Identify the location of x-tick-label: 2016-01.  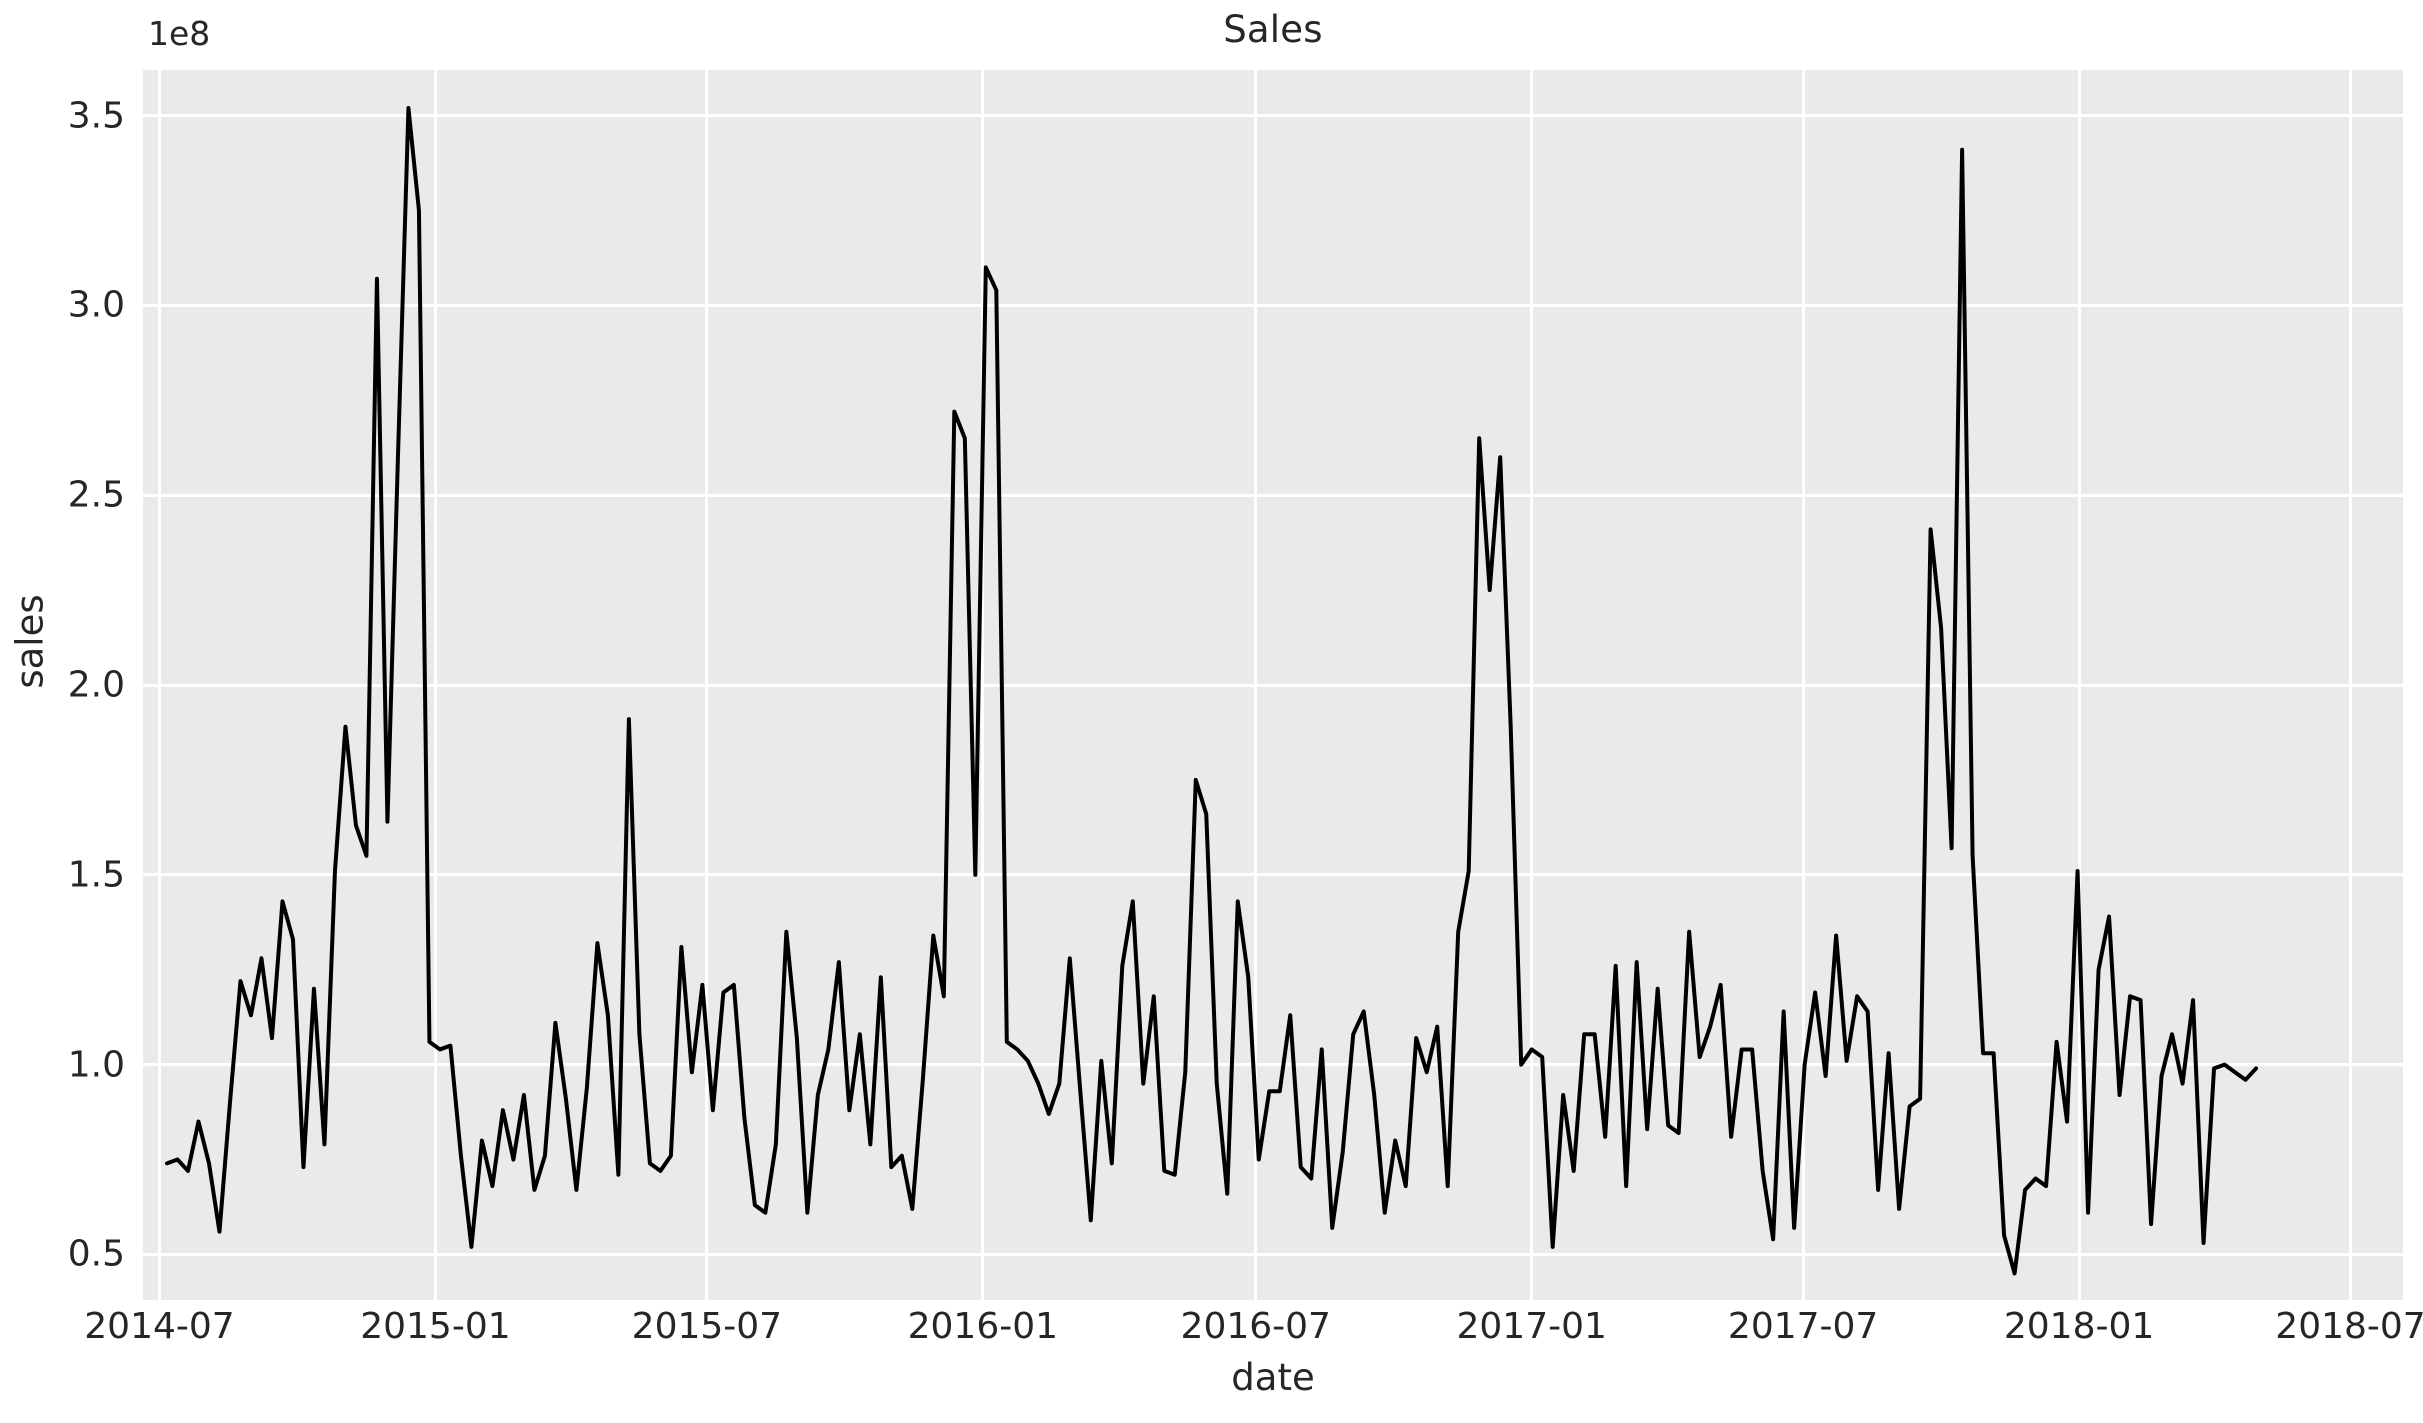
(983, 1326).